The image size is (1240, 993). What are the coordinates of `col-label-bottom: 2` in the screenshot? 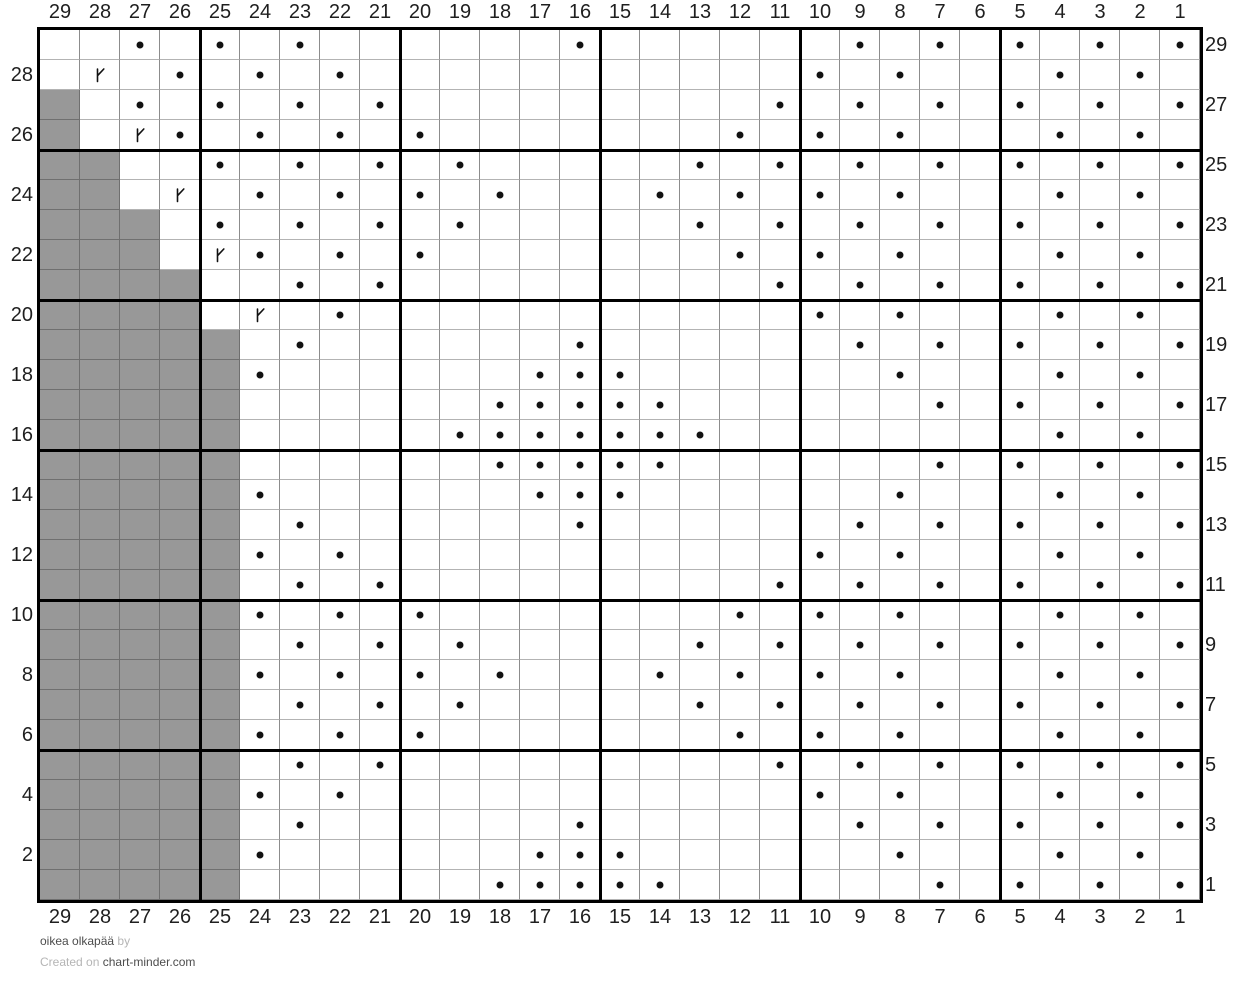 It's located at (1140, 917).